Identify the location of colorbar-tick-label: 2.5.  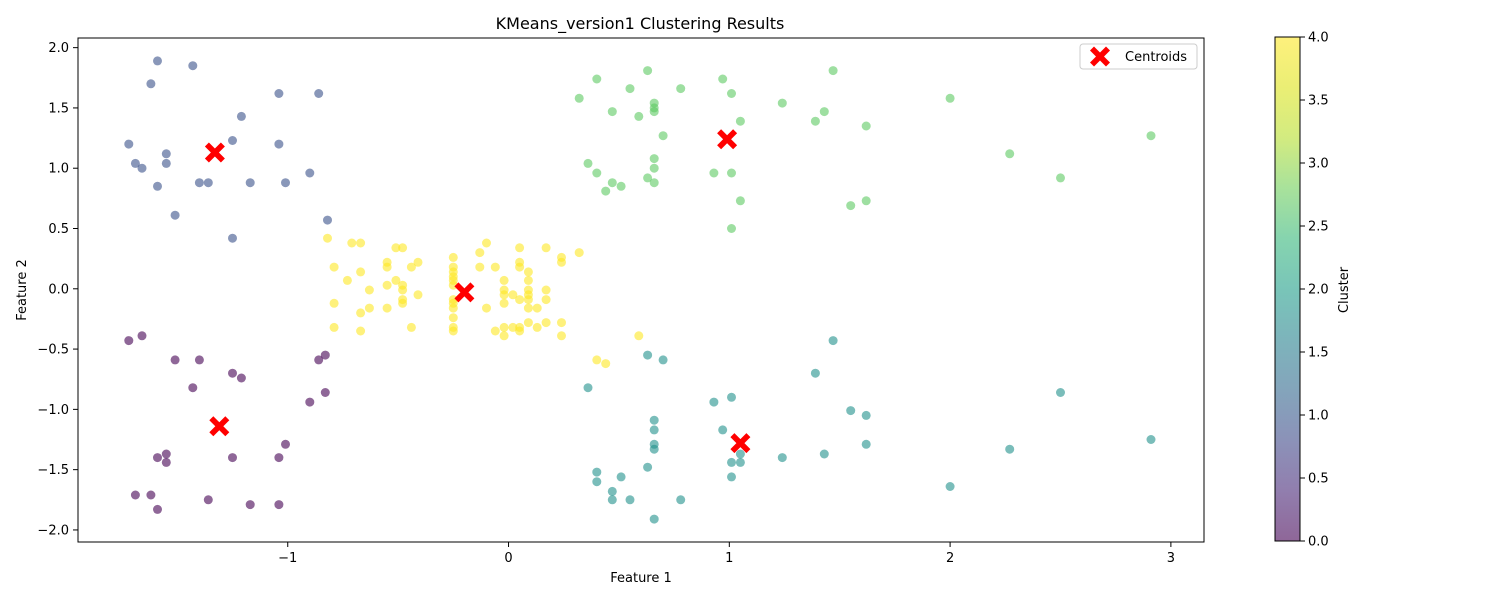
(1318, 227).